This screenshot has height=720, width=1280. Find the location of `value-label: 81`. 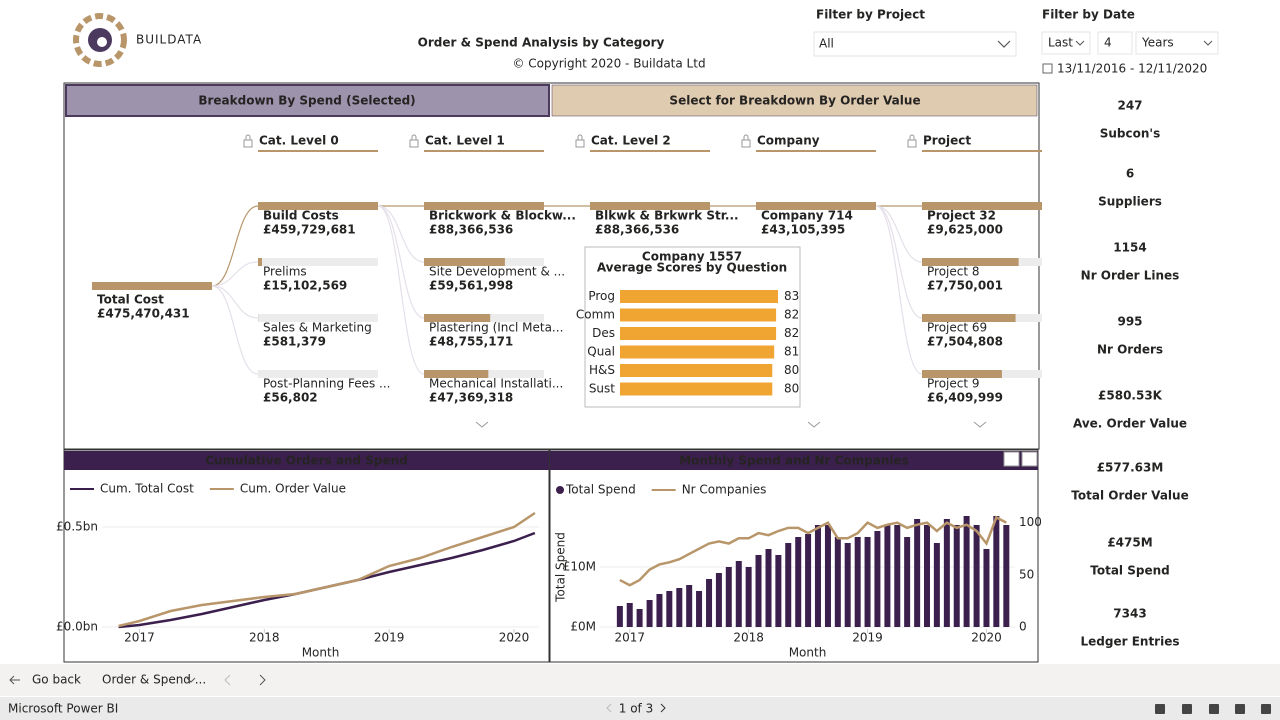

value-label: 81 is located at coordinates (791, 352).